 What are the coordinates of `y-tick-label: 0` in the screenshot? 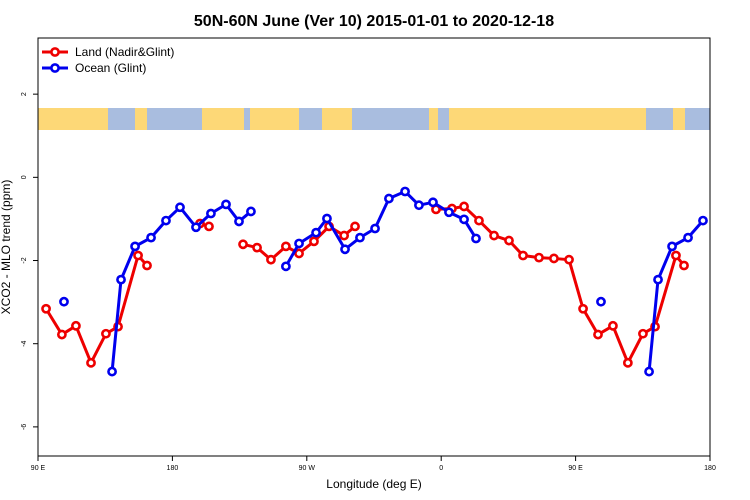 It's located at (24, 177).